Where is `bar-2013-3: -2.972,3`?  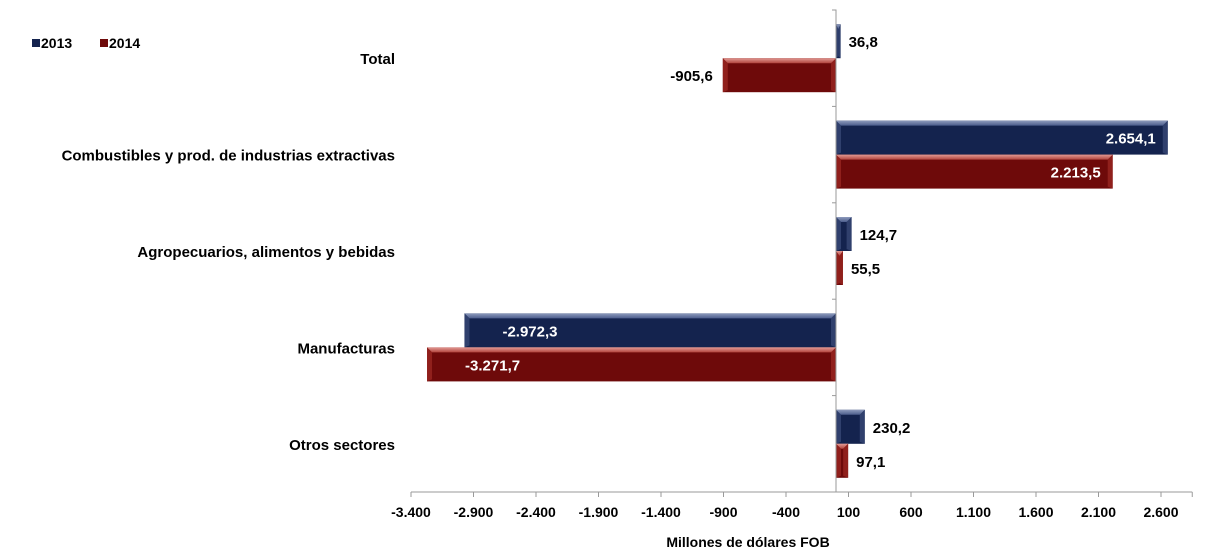 bar-2013-3: -2.972,3 is located at coordinates (650, 330).